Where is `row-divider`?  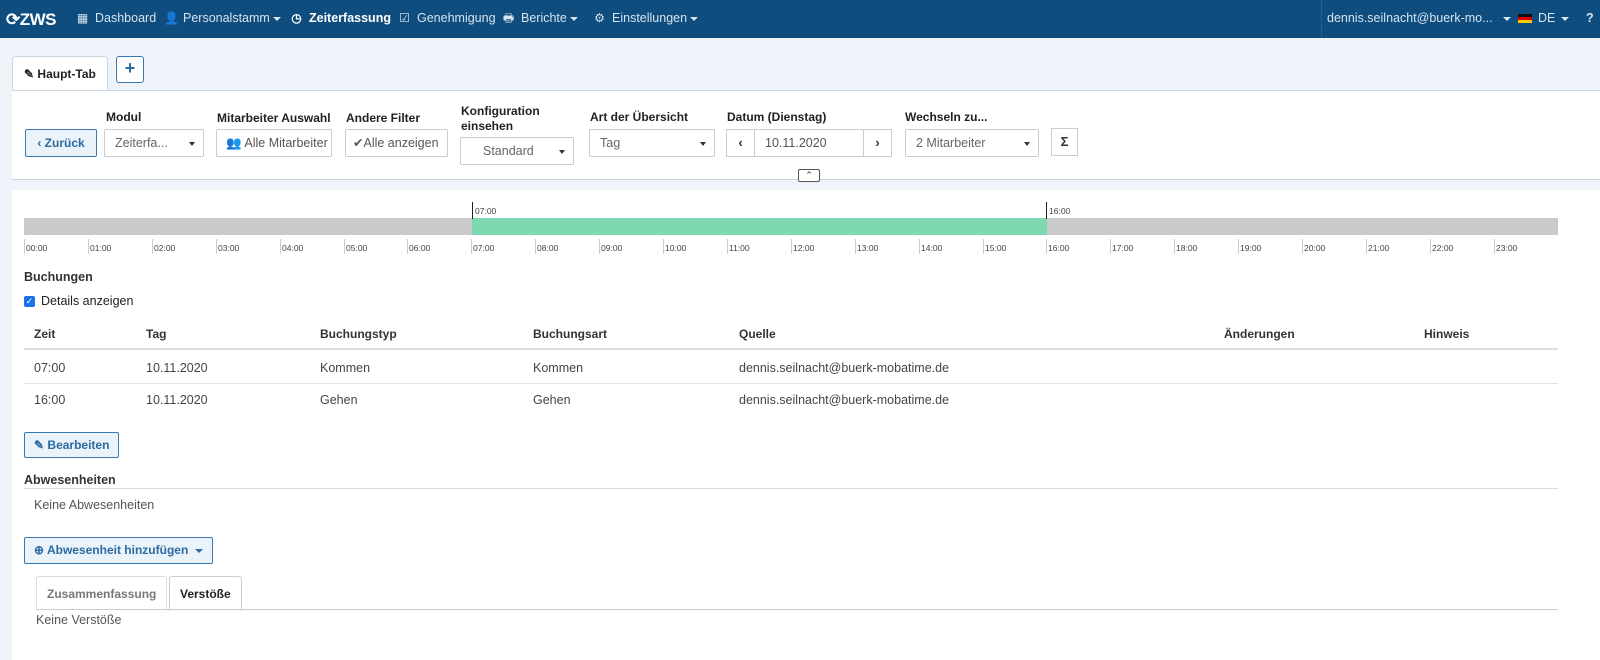
row-divider is located at coordinates (791, 383).